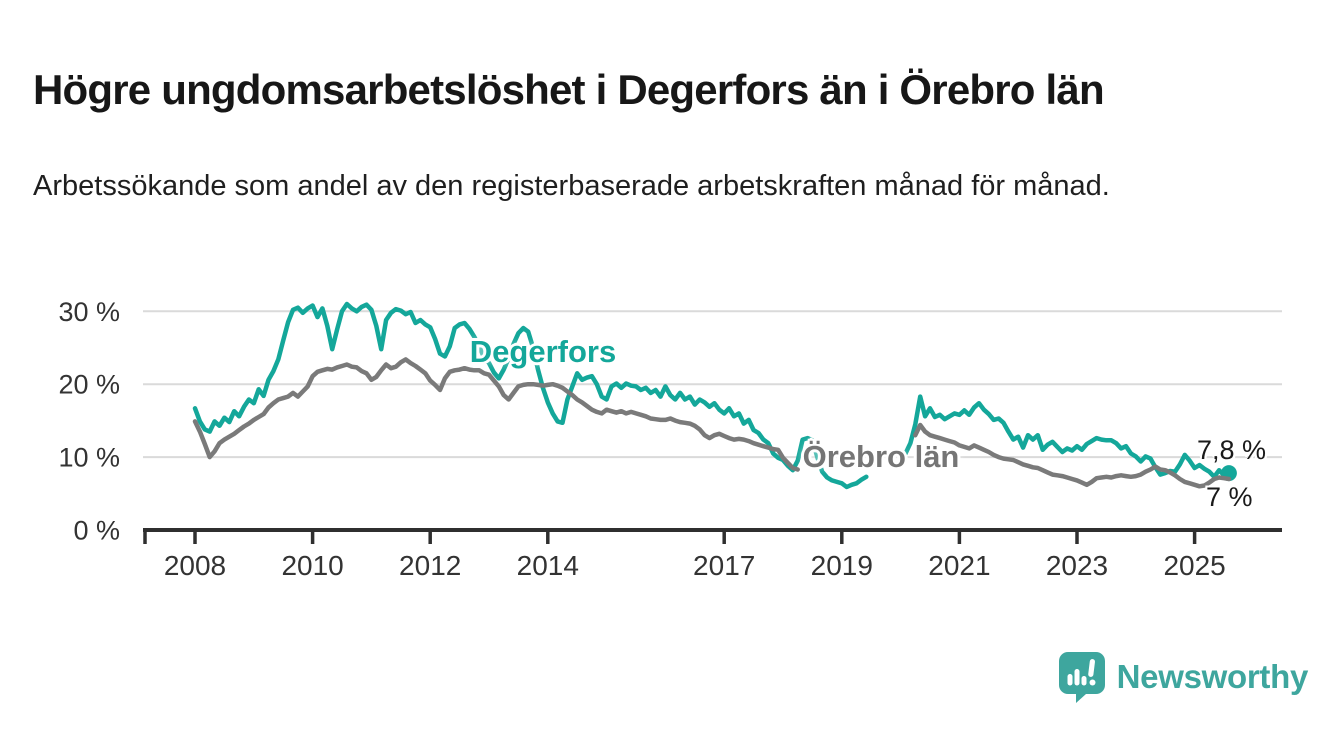  I want to click on exclamation-stroke-icon, so click(1091, 668).